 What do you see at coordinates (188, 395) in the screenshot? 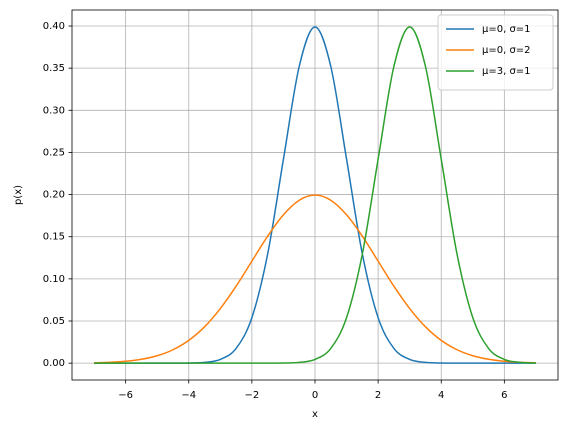
I see `x-tick-label: −4` at bounding box center [188, 395].